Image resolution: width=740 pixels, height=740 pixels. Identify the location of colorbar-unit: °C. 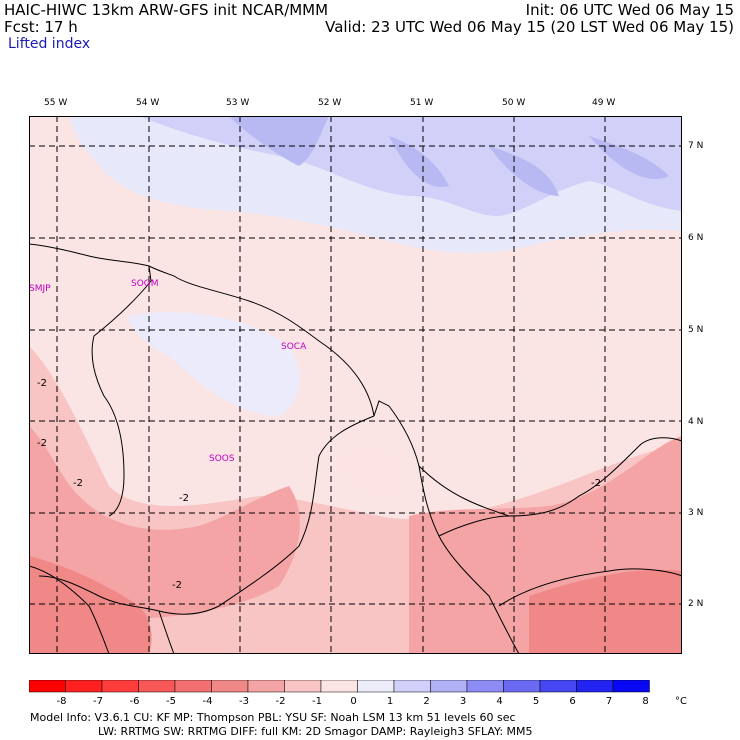
(681, 701).